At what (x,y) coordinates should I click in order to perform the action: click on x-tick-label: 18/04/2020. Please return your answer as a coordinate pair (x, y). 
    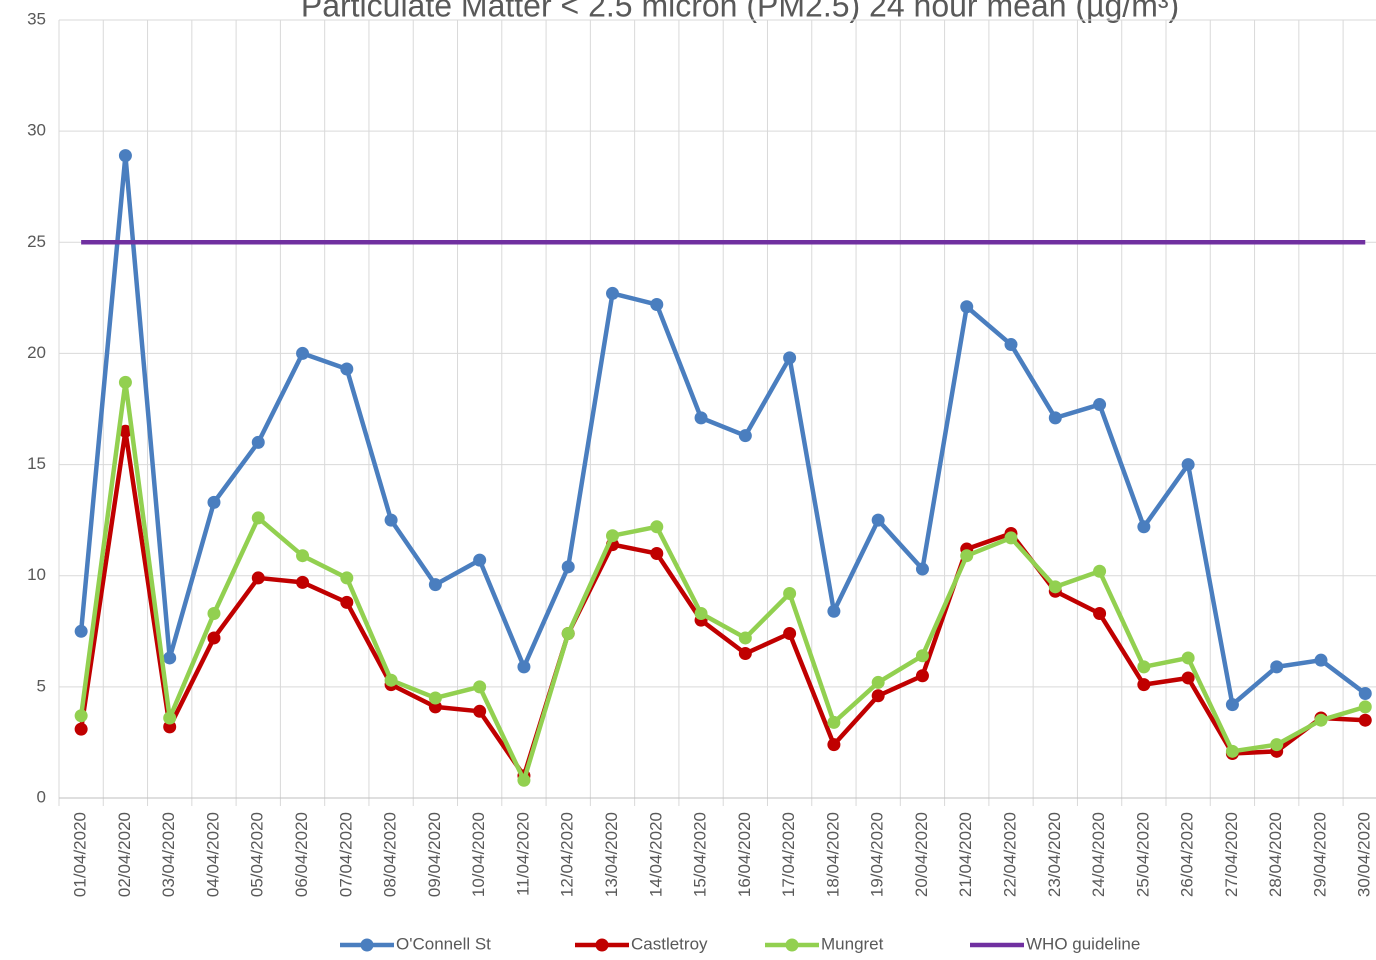
    Looking at the image, I should click on (832, 854).